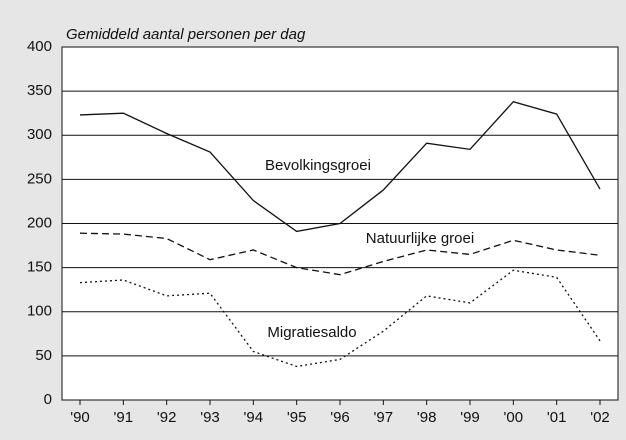 The image size is (626, 440). Describe the element at coordinates (514, 417) in the screenshot. I see `x-tick-label: '00` at that location.